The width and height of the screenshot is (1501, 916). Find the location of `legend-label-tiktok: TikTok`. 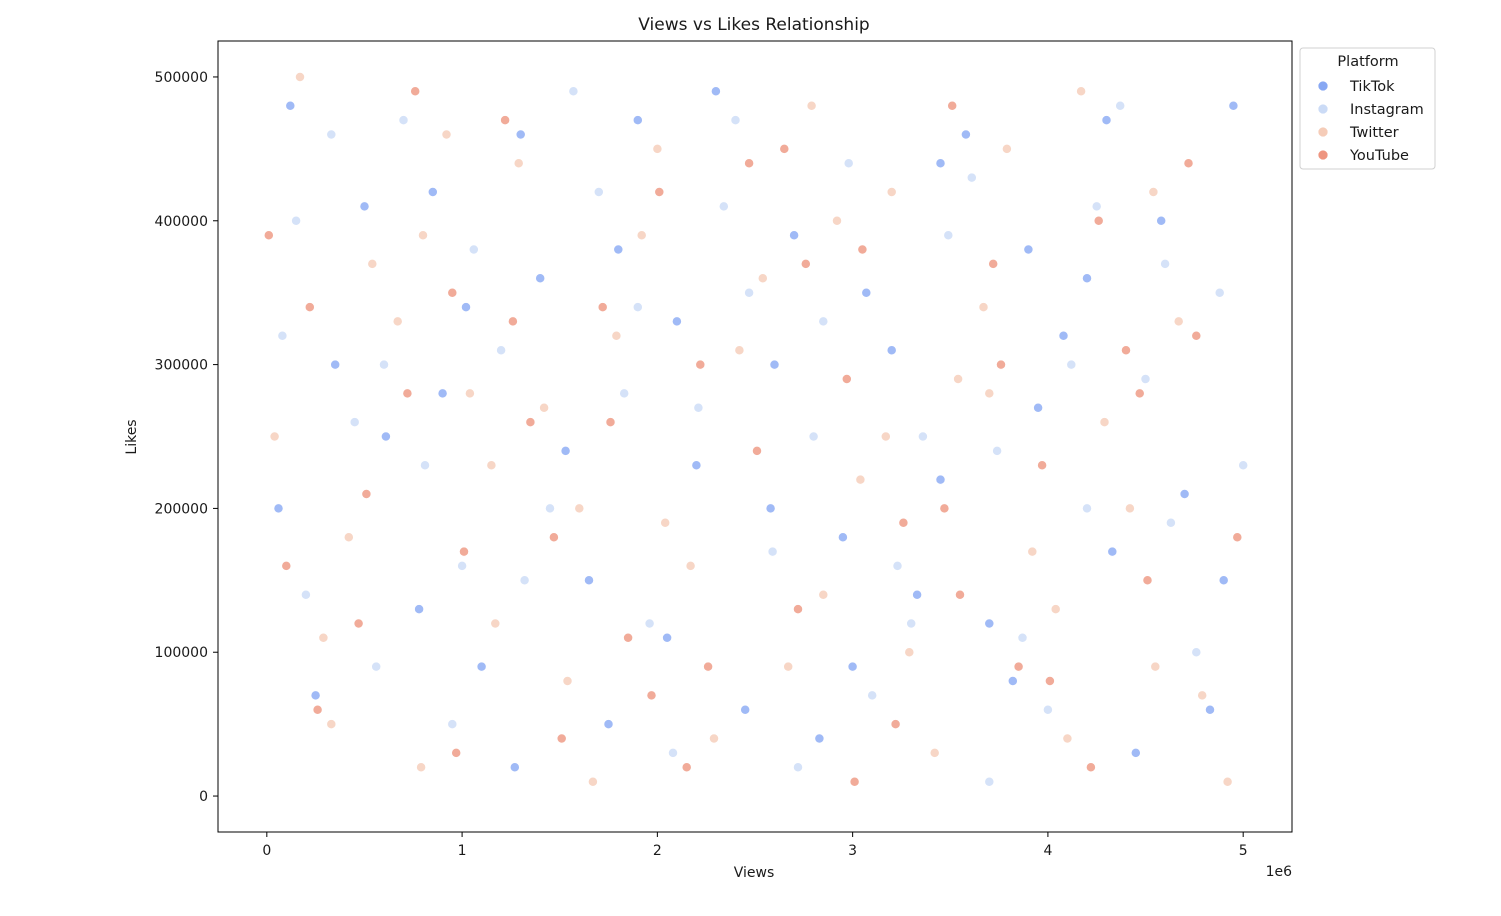

legend-label-tiktok: TikTok is located at coordinates (1372, 87).